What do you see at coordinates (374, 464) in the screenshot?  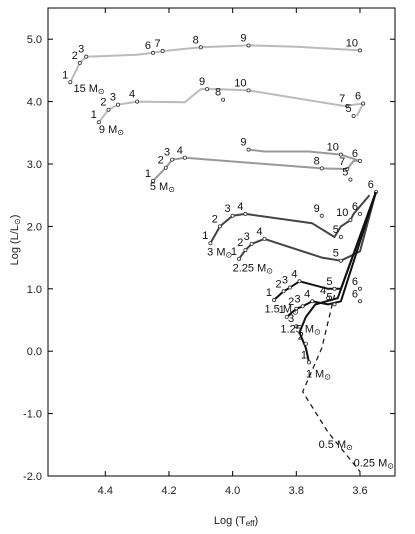 I see `mass-label: 0.25 M⊙` at bounding box center [374, 464].